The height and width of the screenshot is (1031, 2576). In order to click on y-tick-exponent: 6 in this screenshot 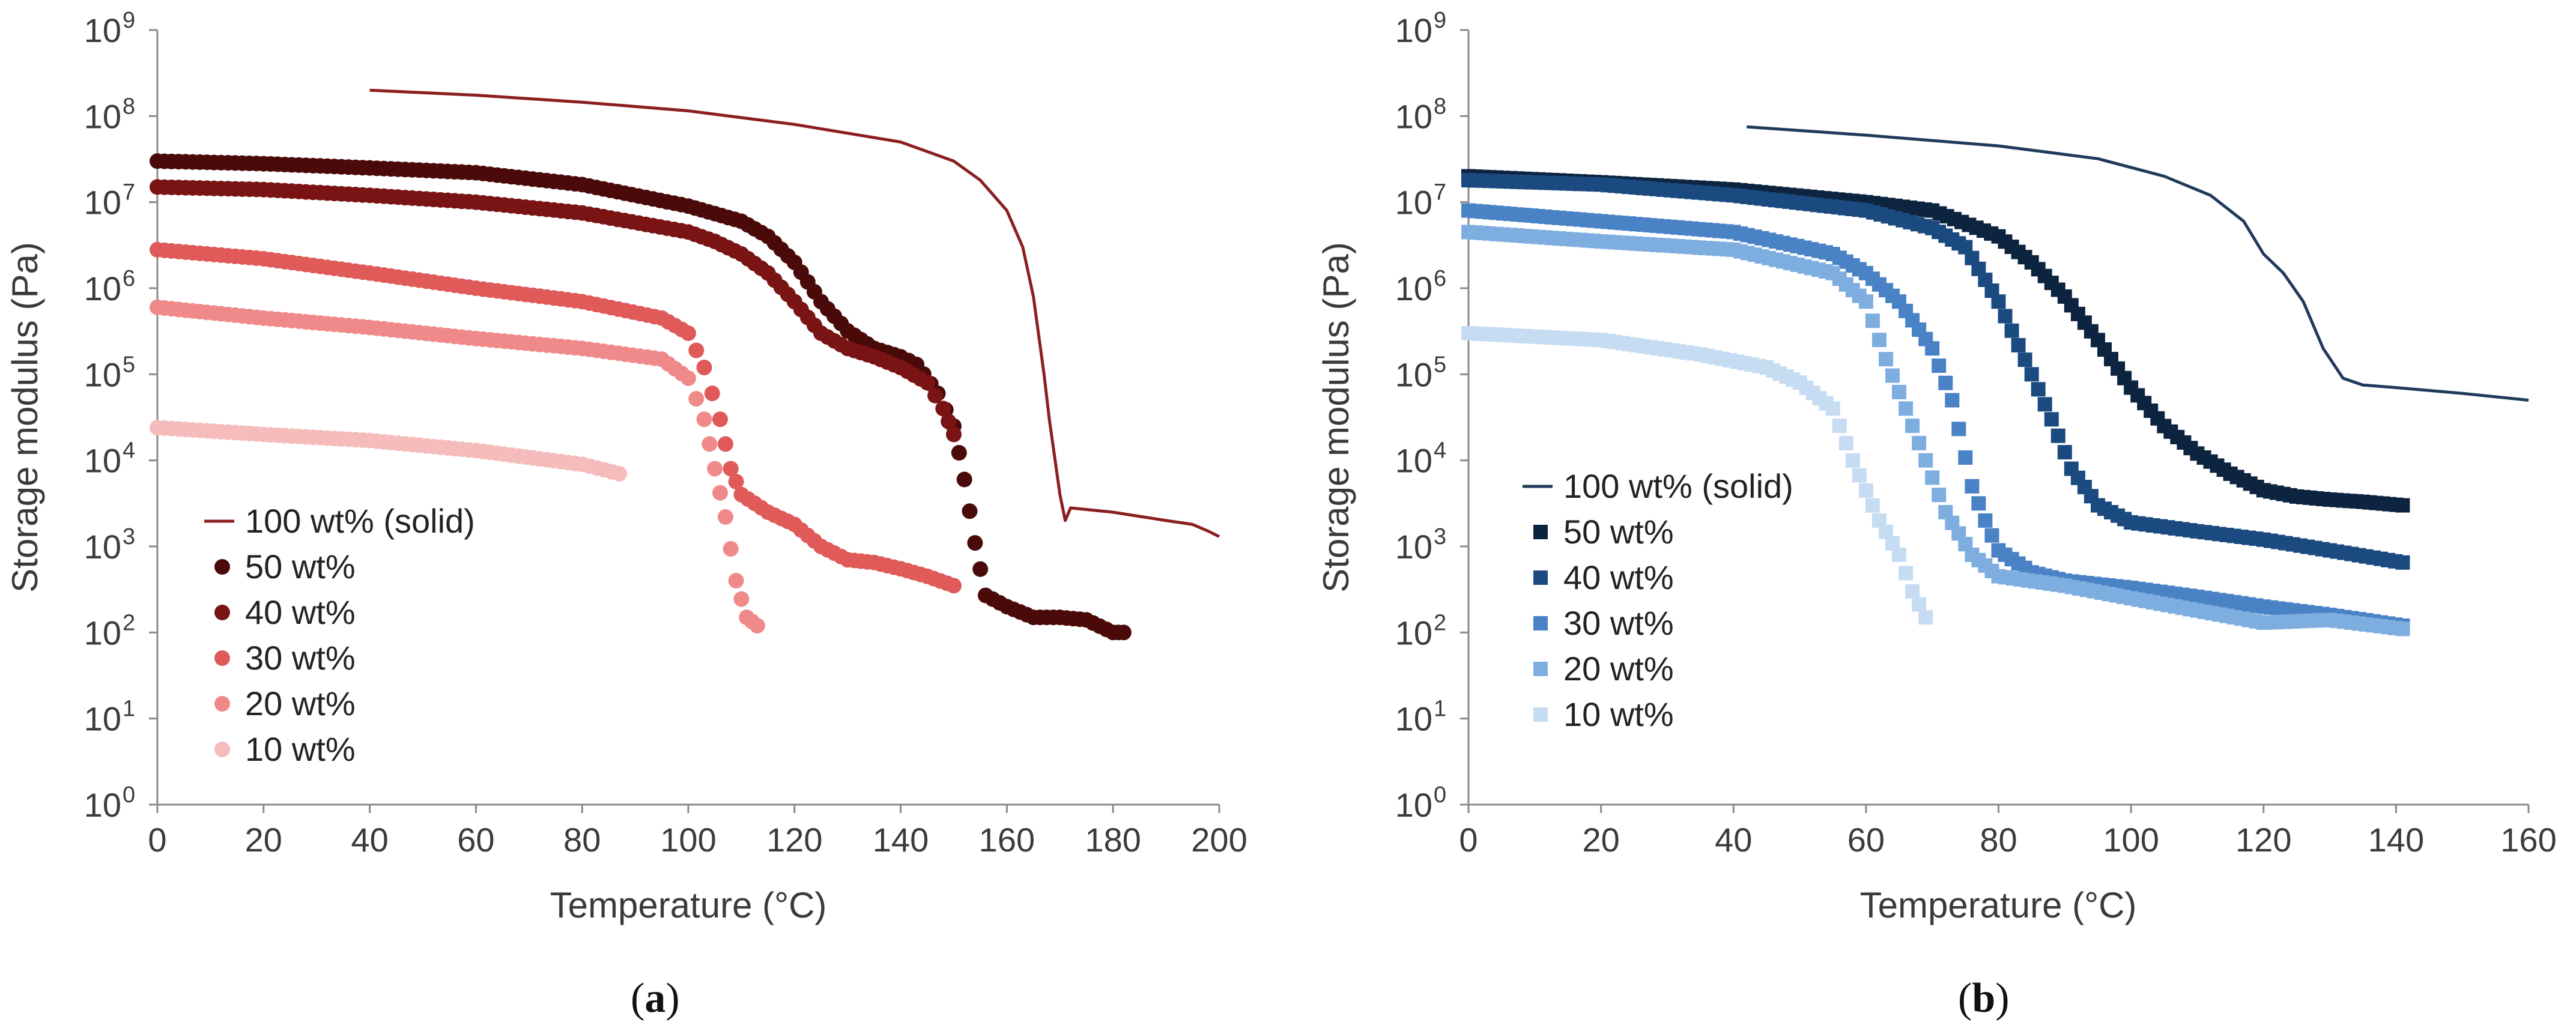, I will do `click(1440, 278)`.